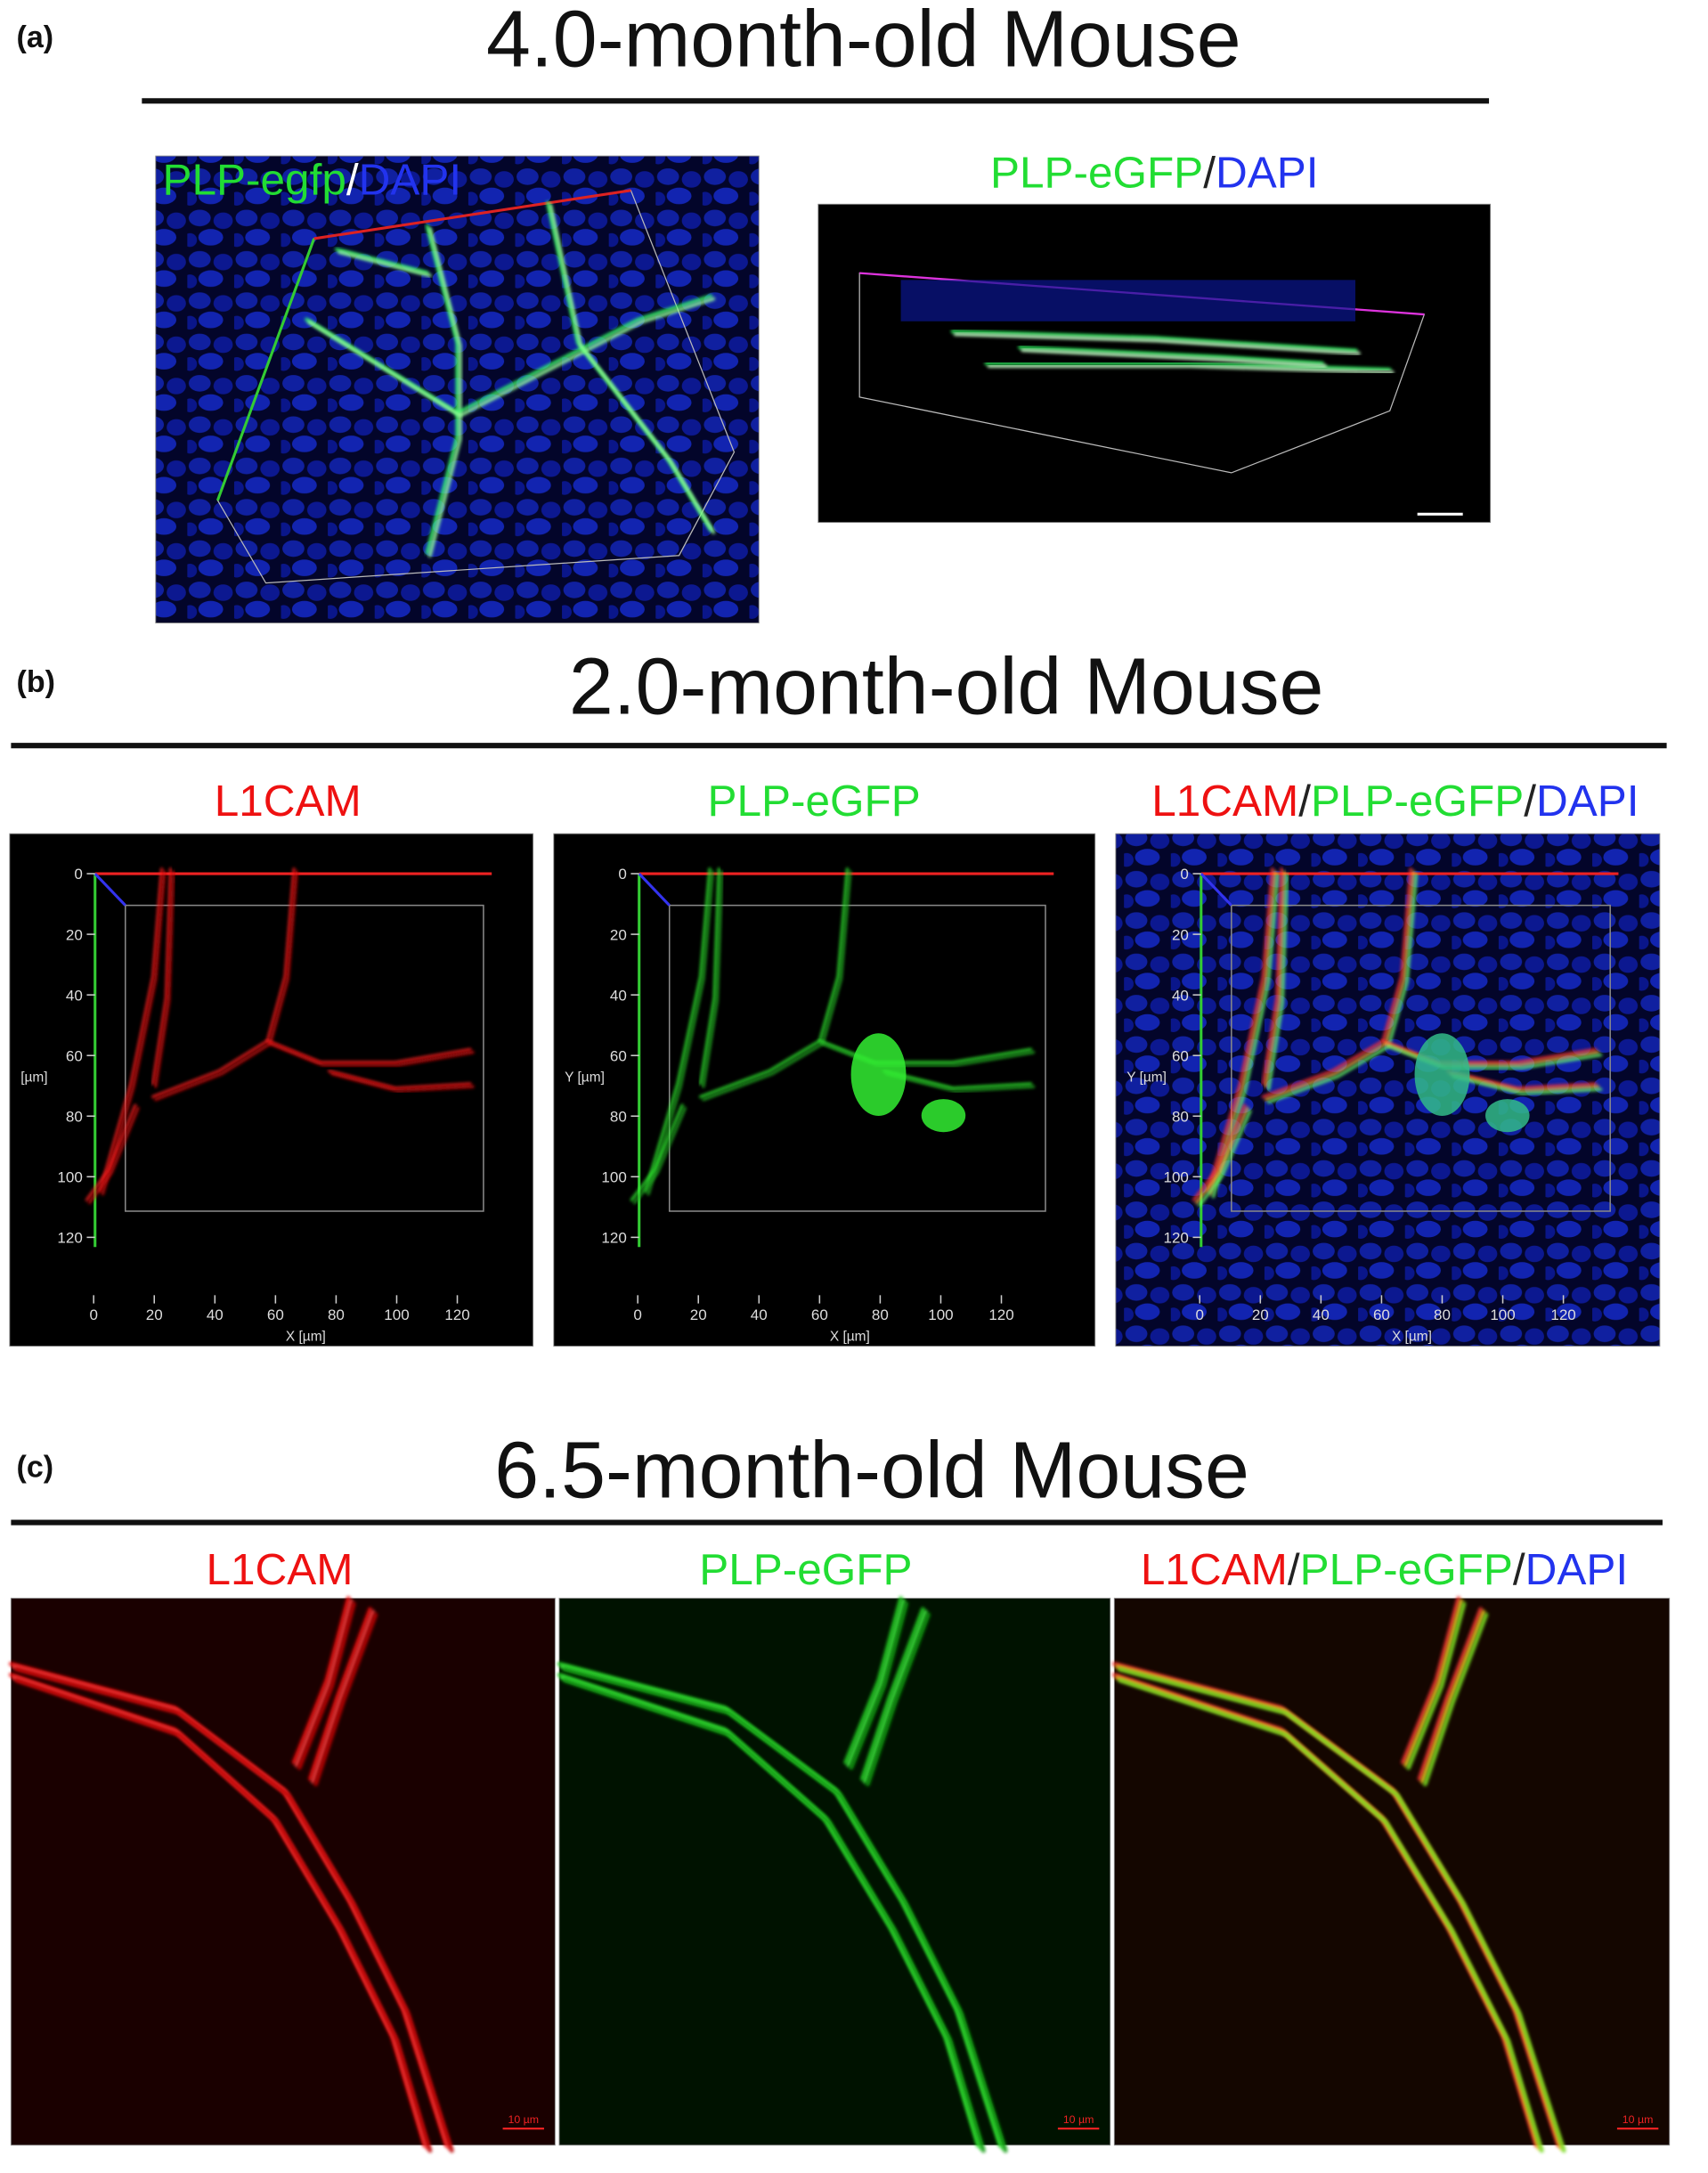 This screenshot has height=2173, width=1708. Describe the element at coordinates (1412, 1337) in the screenshot. I see `x-axis-label: X [µm]` at that location.